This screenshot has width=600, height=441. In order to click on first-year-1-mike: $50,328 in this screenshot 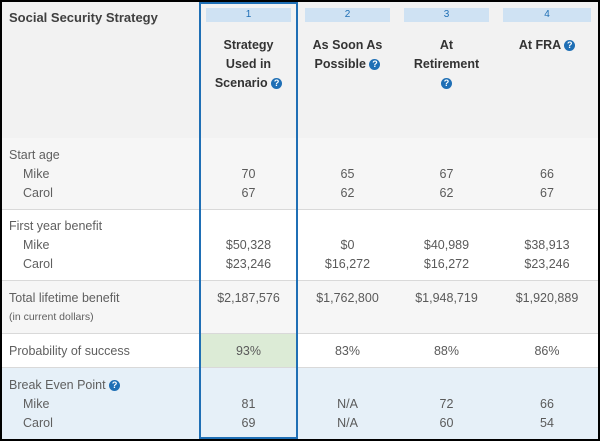, I will do `click(248, 245)`.